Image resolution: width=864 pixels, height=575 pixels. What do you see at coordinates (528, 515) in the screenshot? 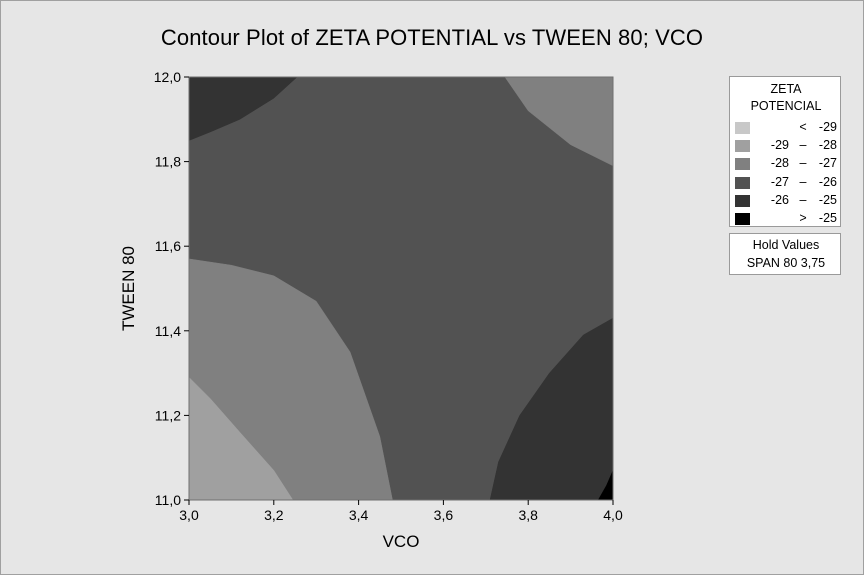
I see `x-tick-label: 3,8` at bounding box center [528, 515].